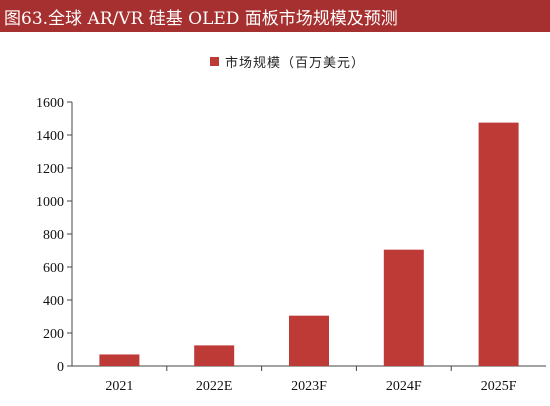  Describe the element at coordinates (214, 61) in the screenshot. I see `legend-swatch` at that location.